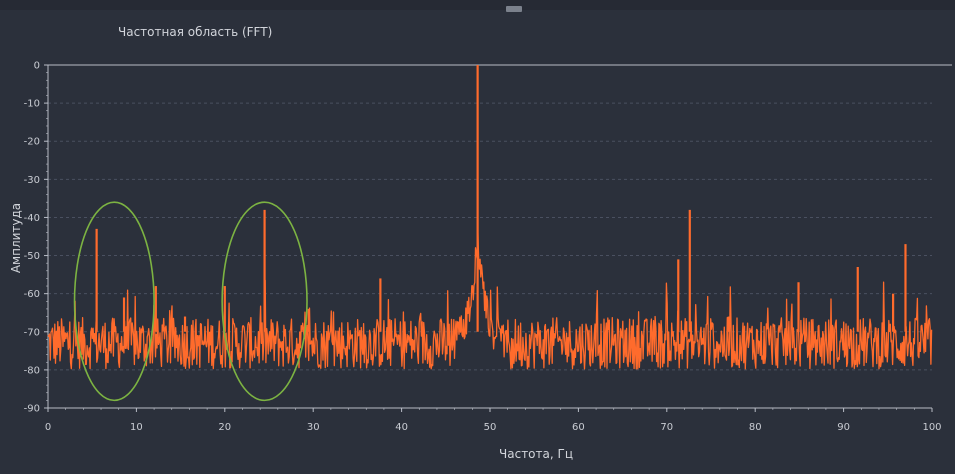 The width and height of the screenshot is (955, 474). What do you see at coordinates (32, 218) in the screenshot?
I see `y-tick-label: -40` at bounding box center [32, 218].